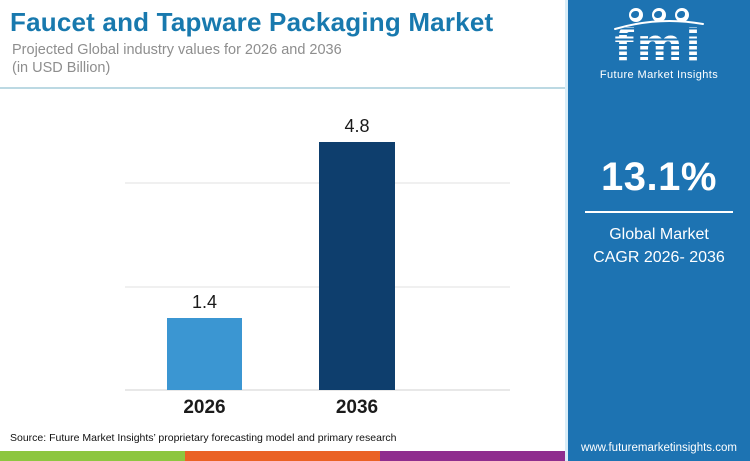 This screenshot has height=461, width=750. Describe the element at coordinates (682, 15) in the screenshot. I see `globe-asia-icon` at that location.